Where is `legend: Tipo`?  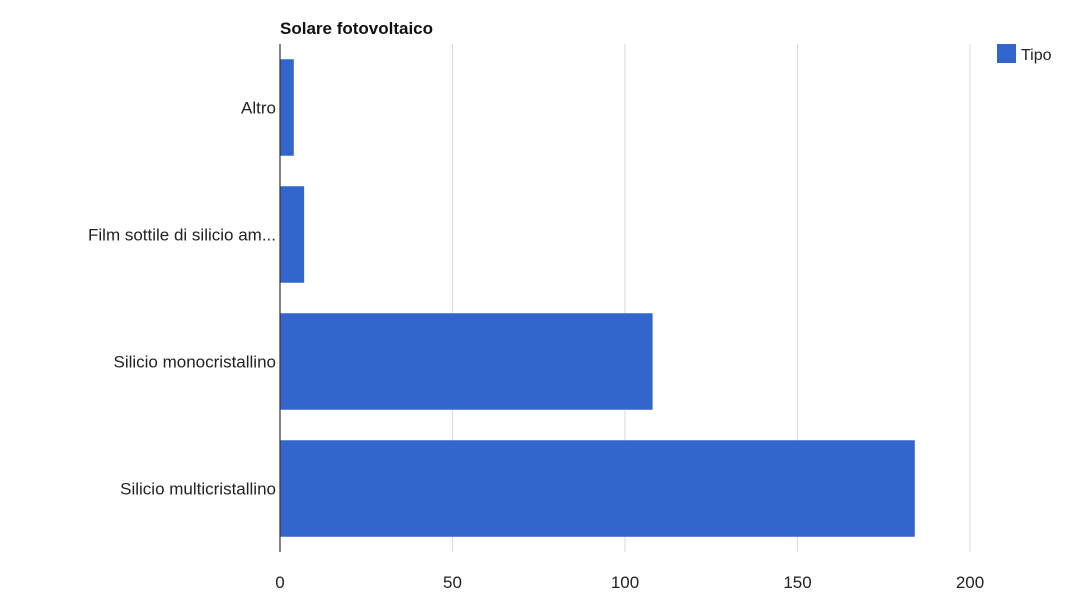
legend: Tipo is located at coordinates (1024, 54).